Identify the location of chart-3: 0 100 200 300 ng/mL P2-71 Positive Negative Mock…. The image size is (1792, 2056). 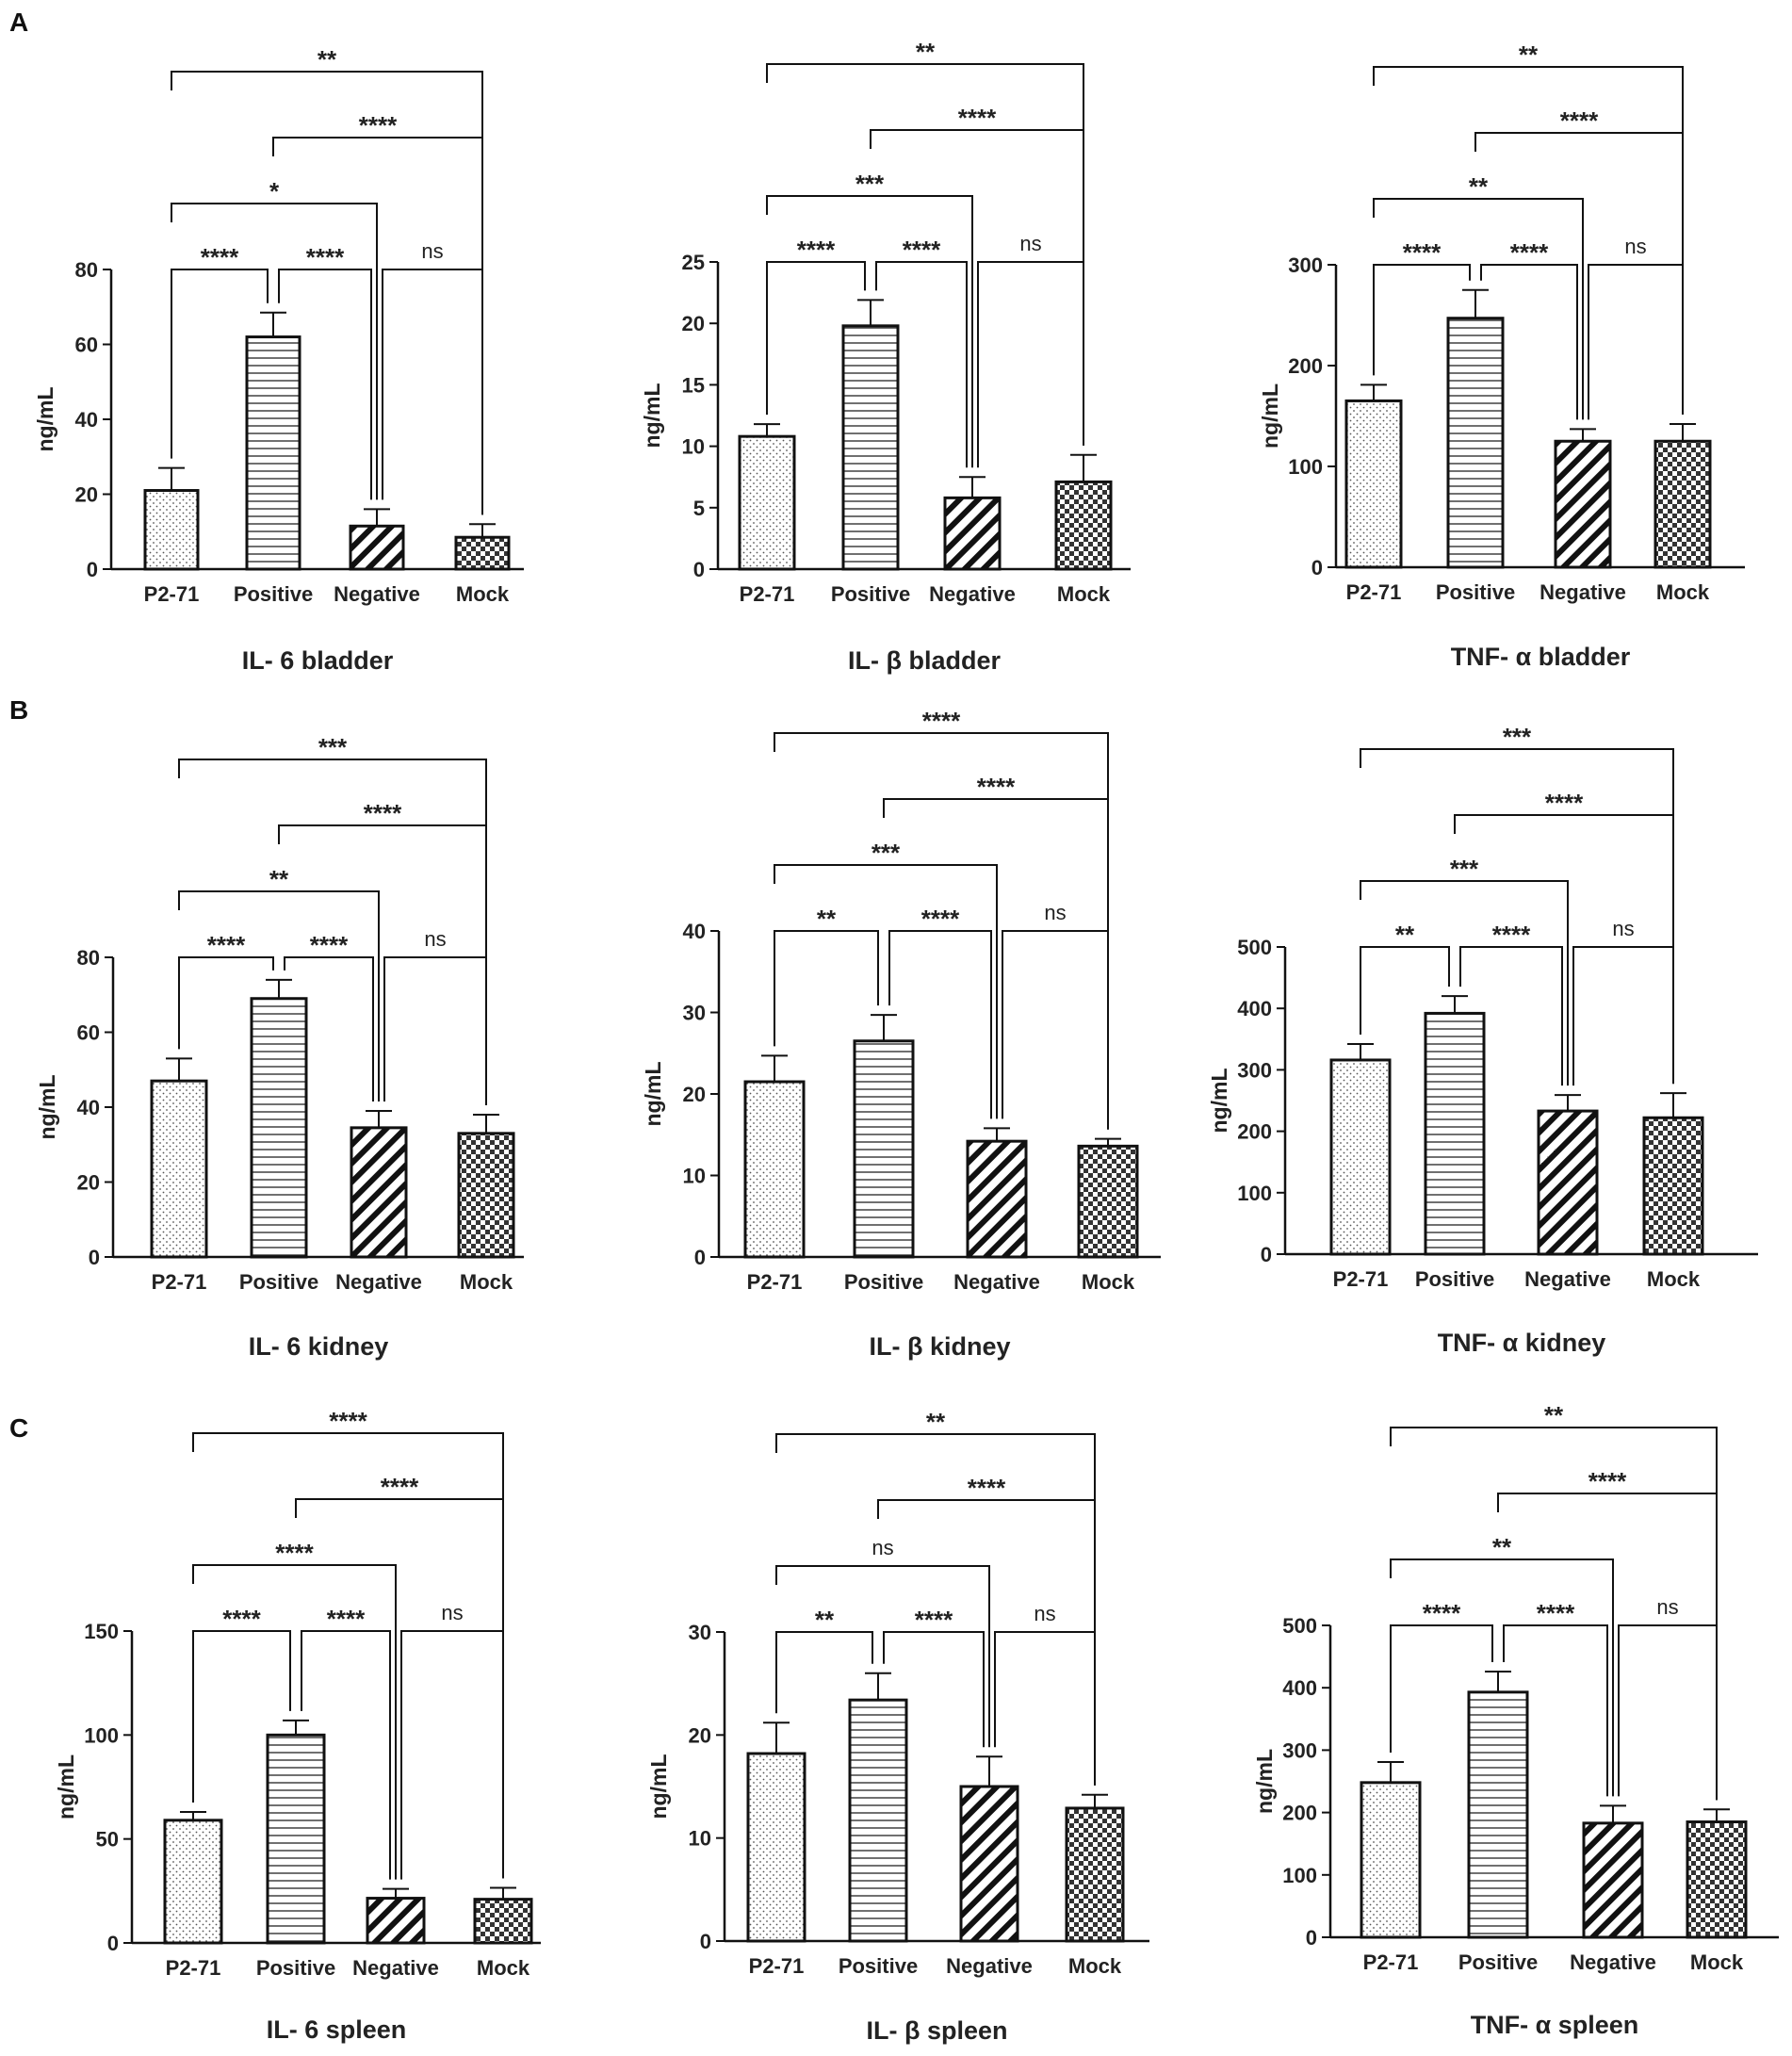
(1501, 356).